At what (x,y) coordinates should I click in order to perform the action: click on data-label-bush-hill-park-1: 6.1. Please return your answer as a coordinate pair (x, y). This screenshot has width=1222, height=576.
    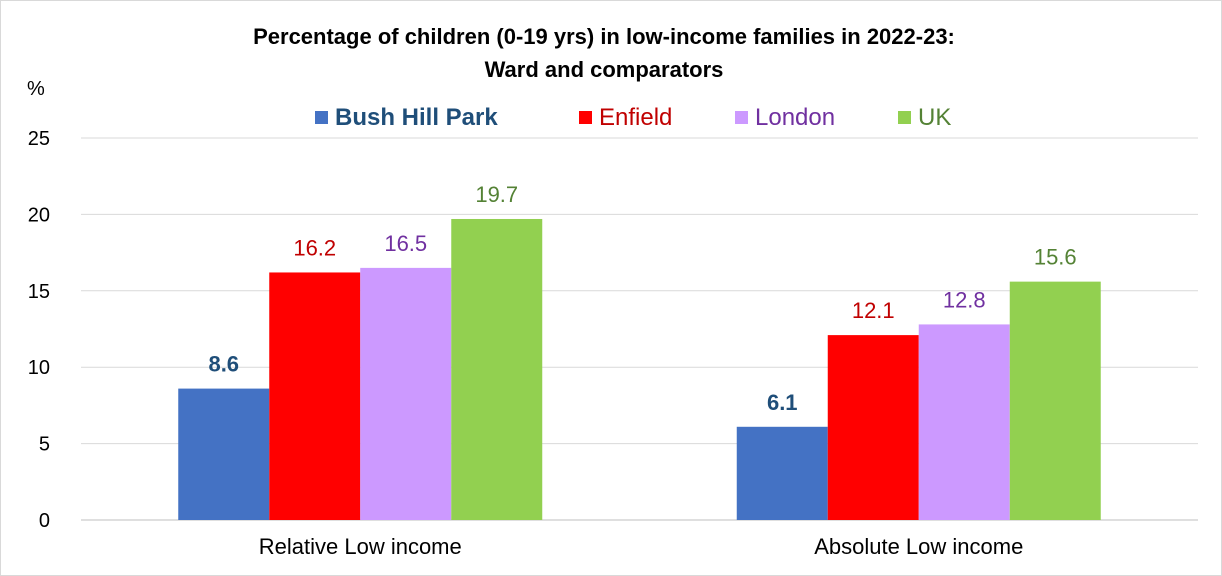
    Looking at the image, I should click on (782, 402).